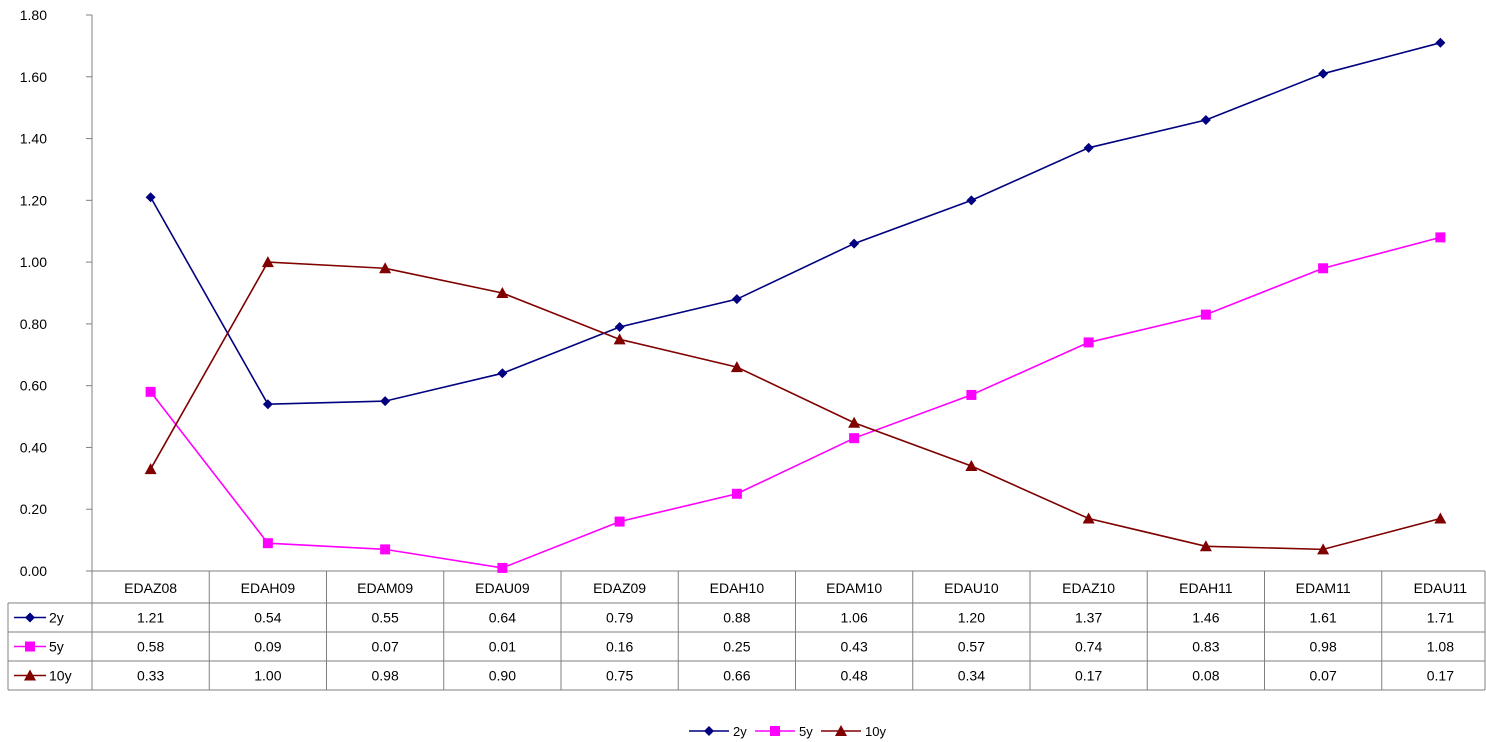  Describe the element at coordinates (267, 618) in the screenshot. I see `table-cell-value: 0.54` at that location.